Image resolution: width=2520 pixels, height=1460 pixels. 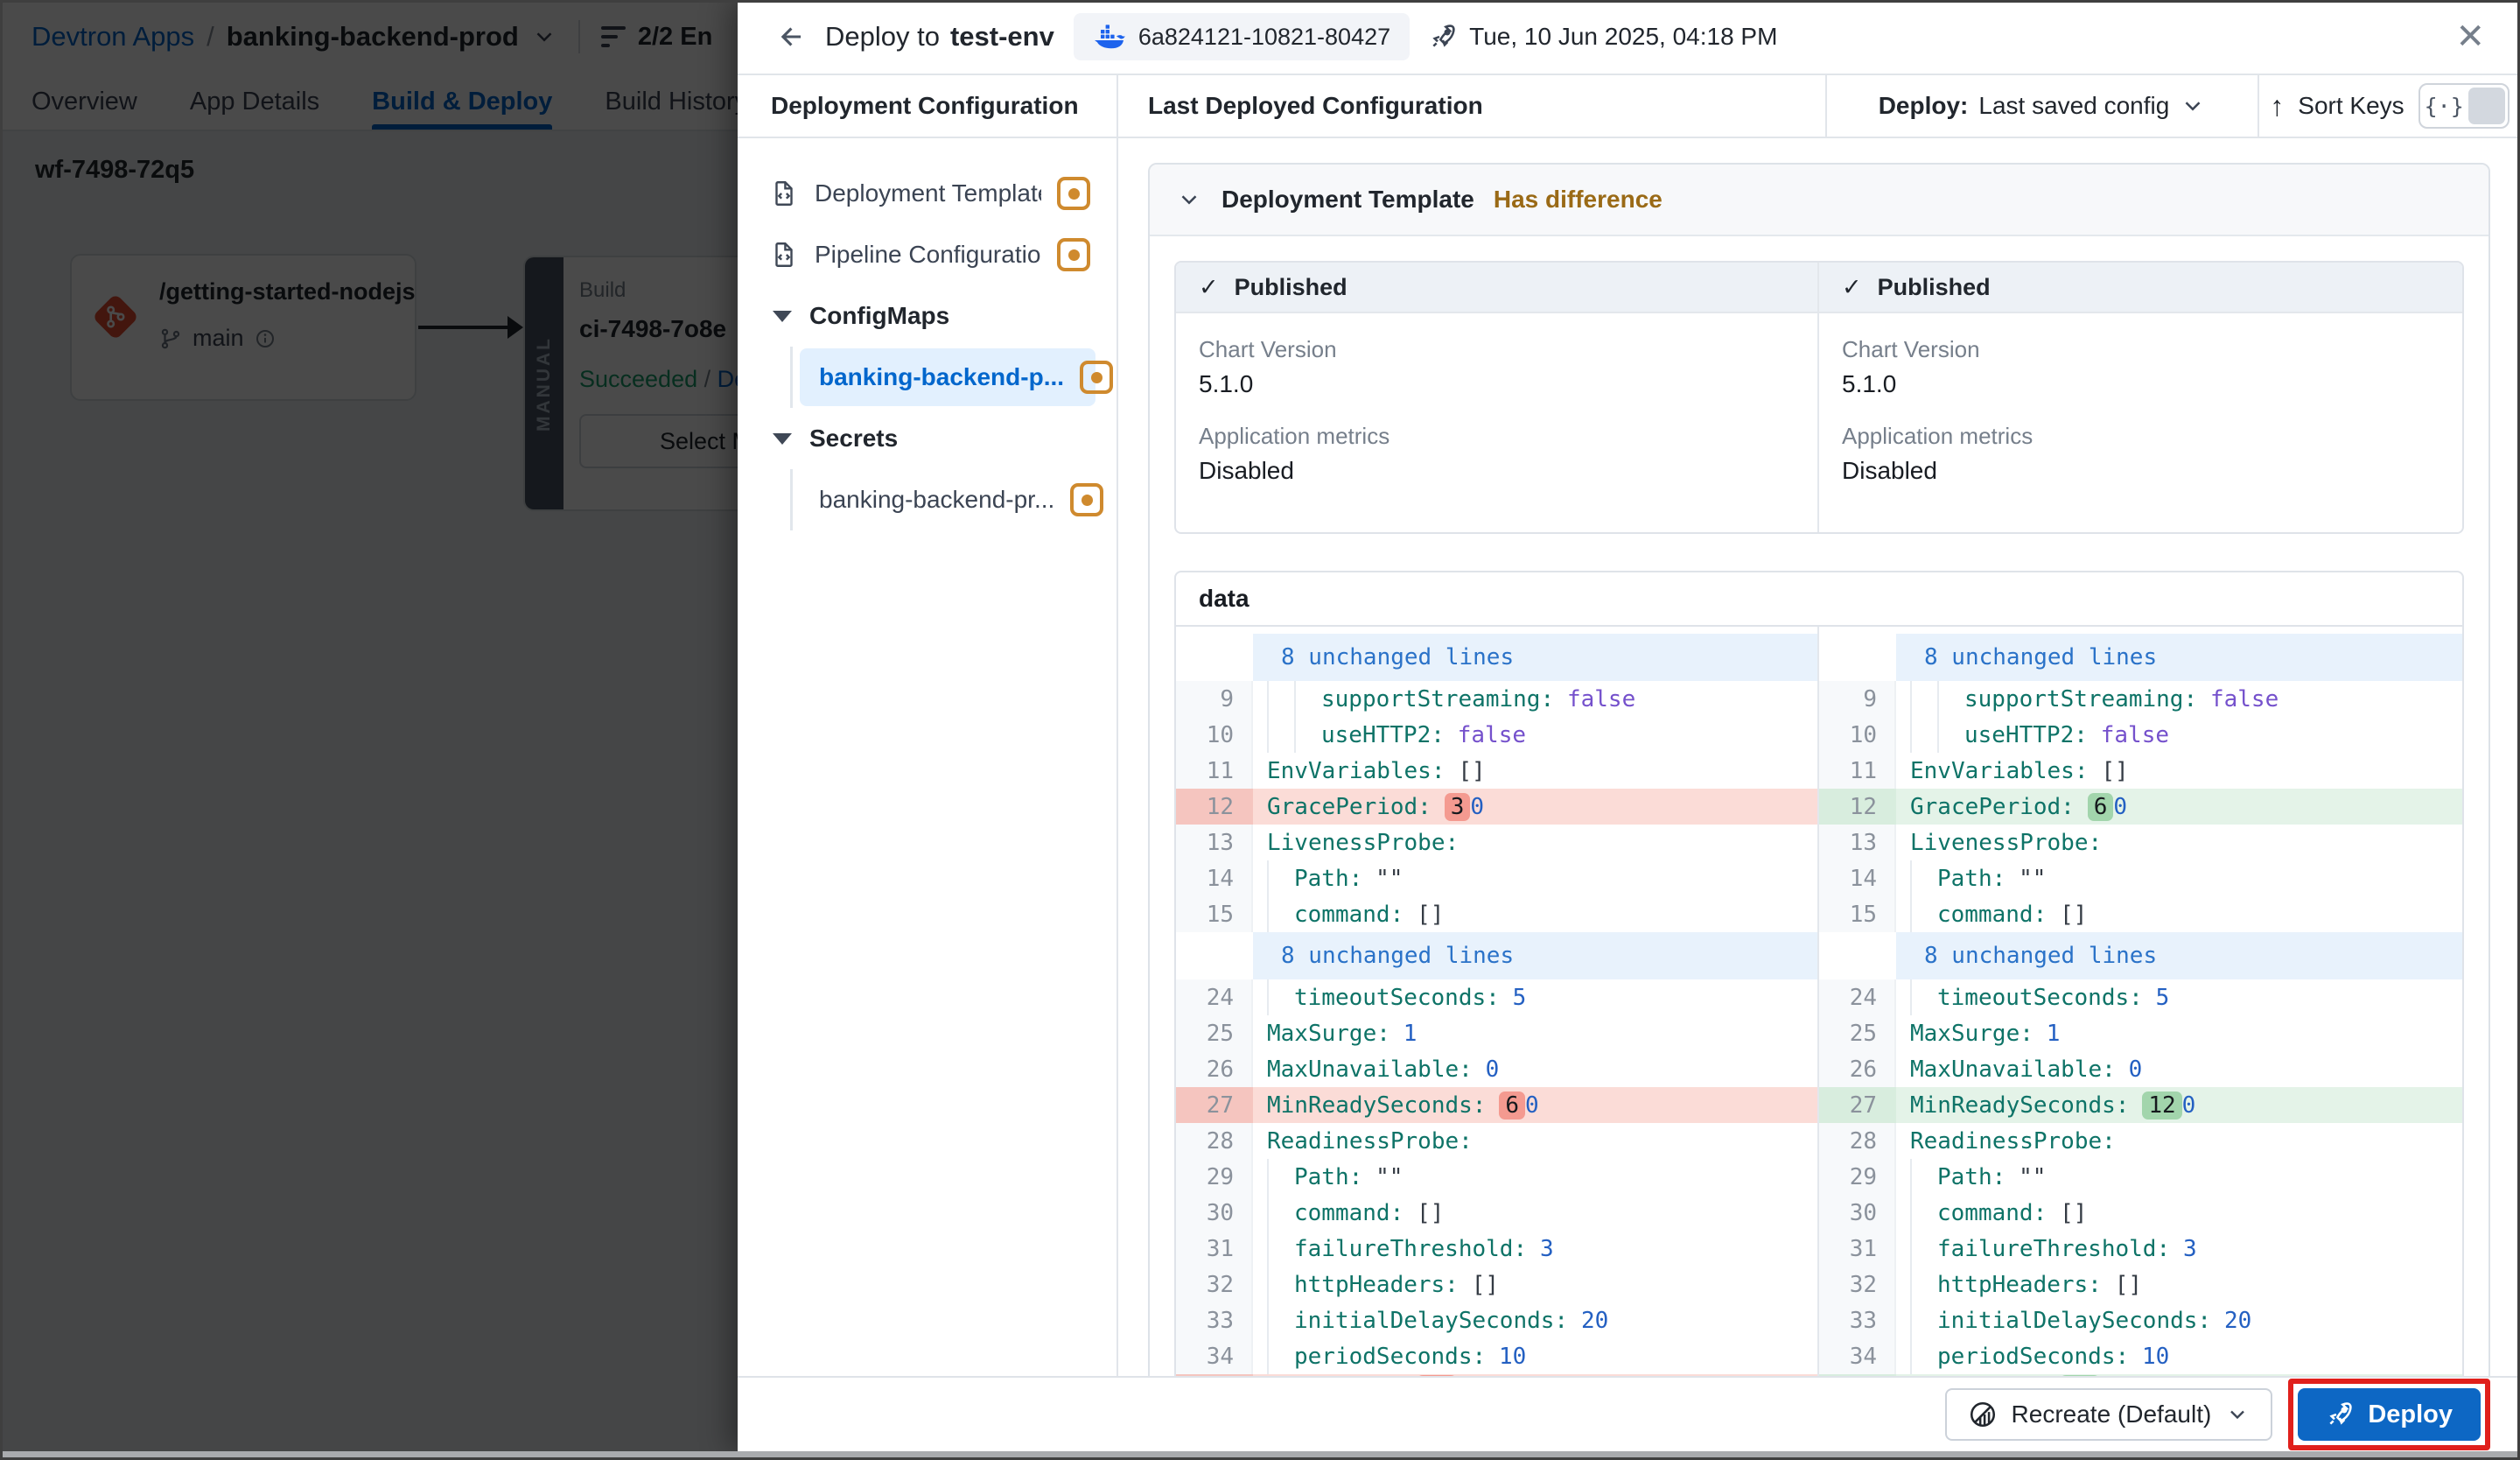 I want to click on deploy-config-dropdown: Deploy: Last saved config, so click(x=2041, y=106).